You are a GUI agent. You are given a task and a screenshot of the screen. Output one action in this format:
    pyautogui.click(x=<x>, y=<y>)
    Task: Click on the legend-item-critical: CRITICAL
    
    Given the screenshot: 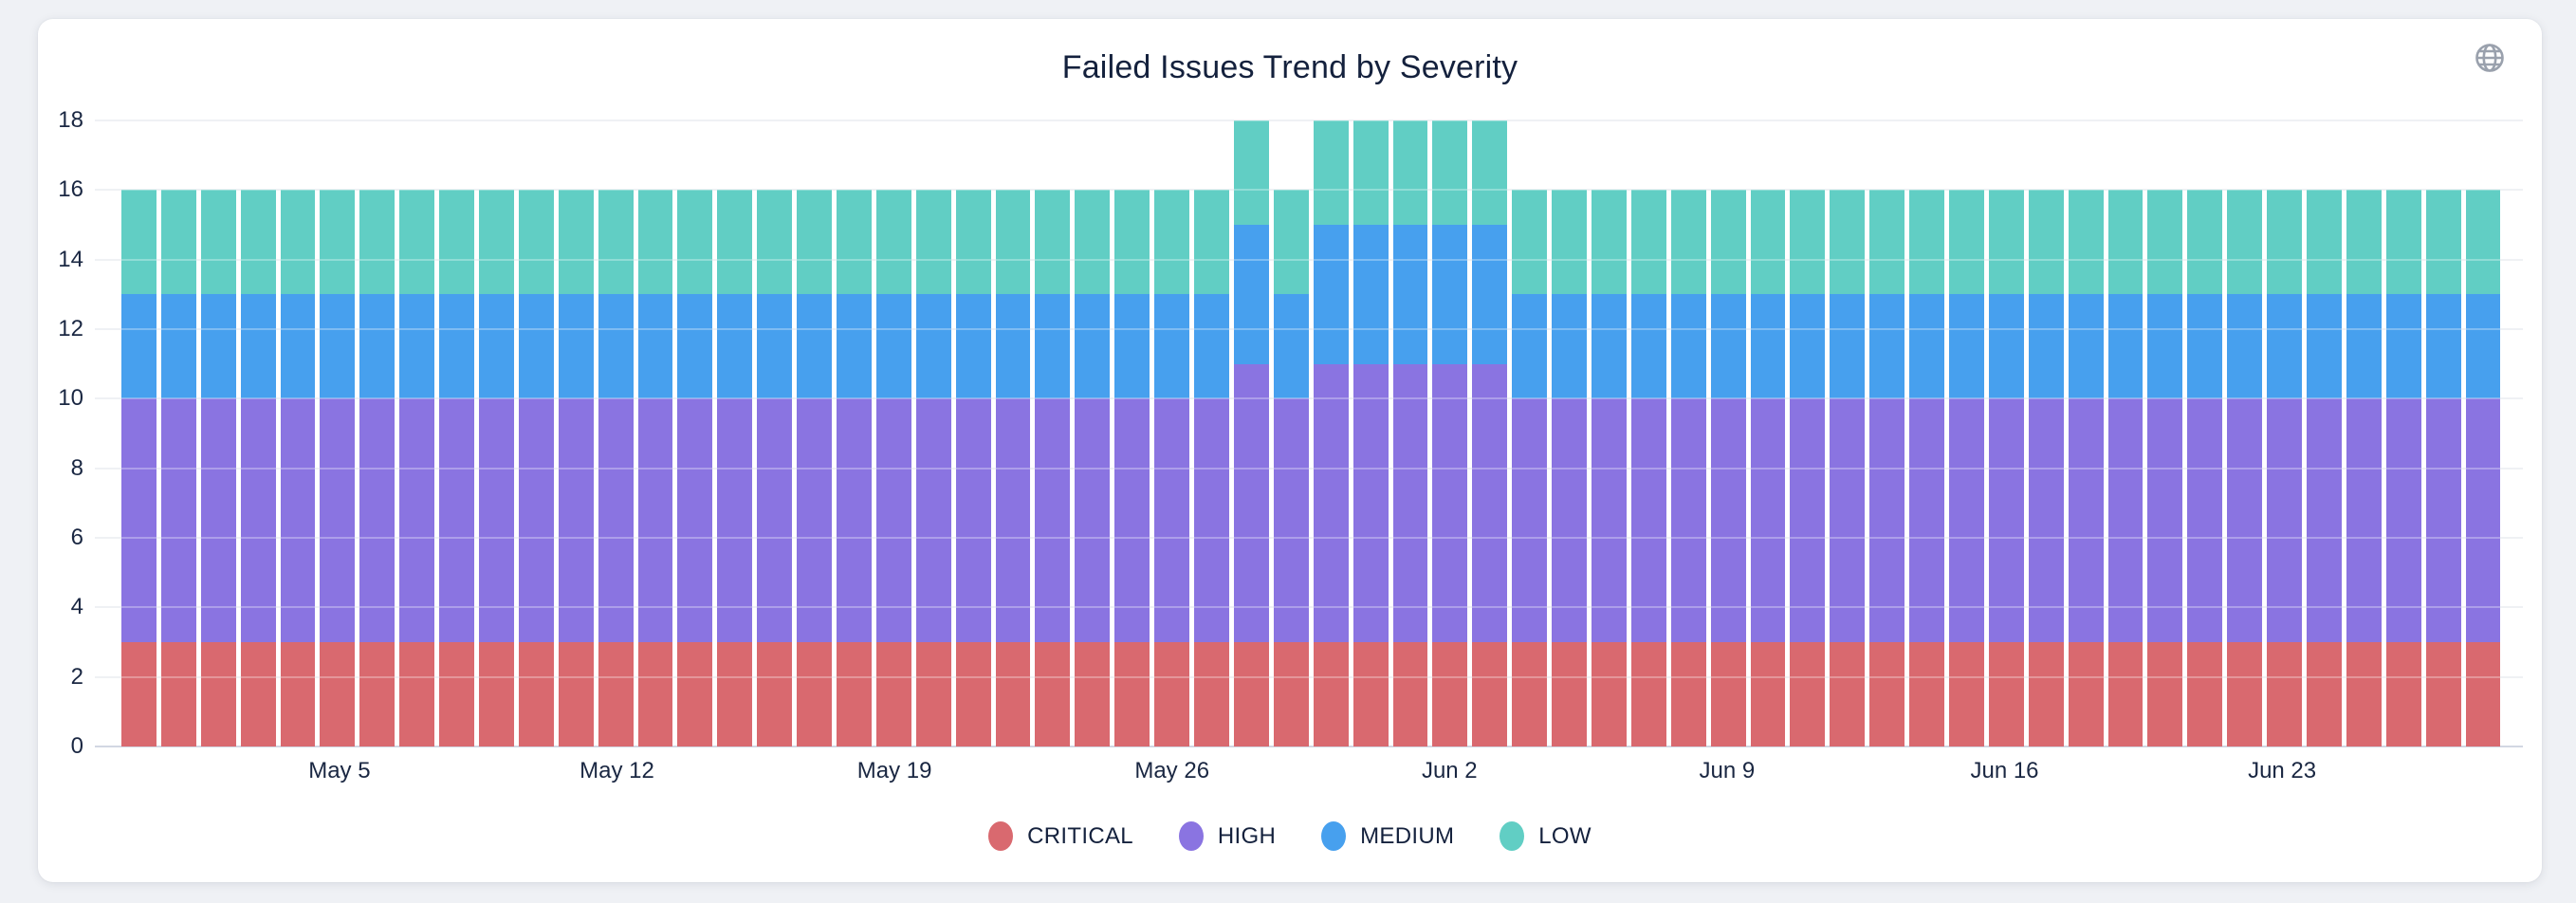 What is the action you would take?
    pyautogui.click(x=1060, y=836)
    